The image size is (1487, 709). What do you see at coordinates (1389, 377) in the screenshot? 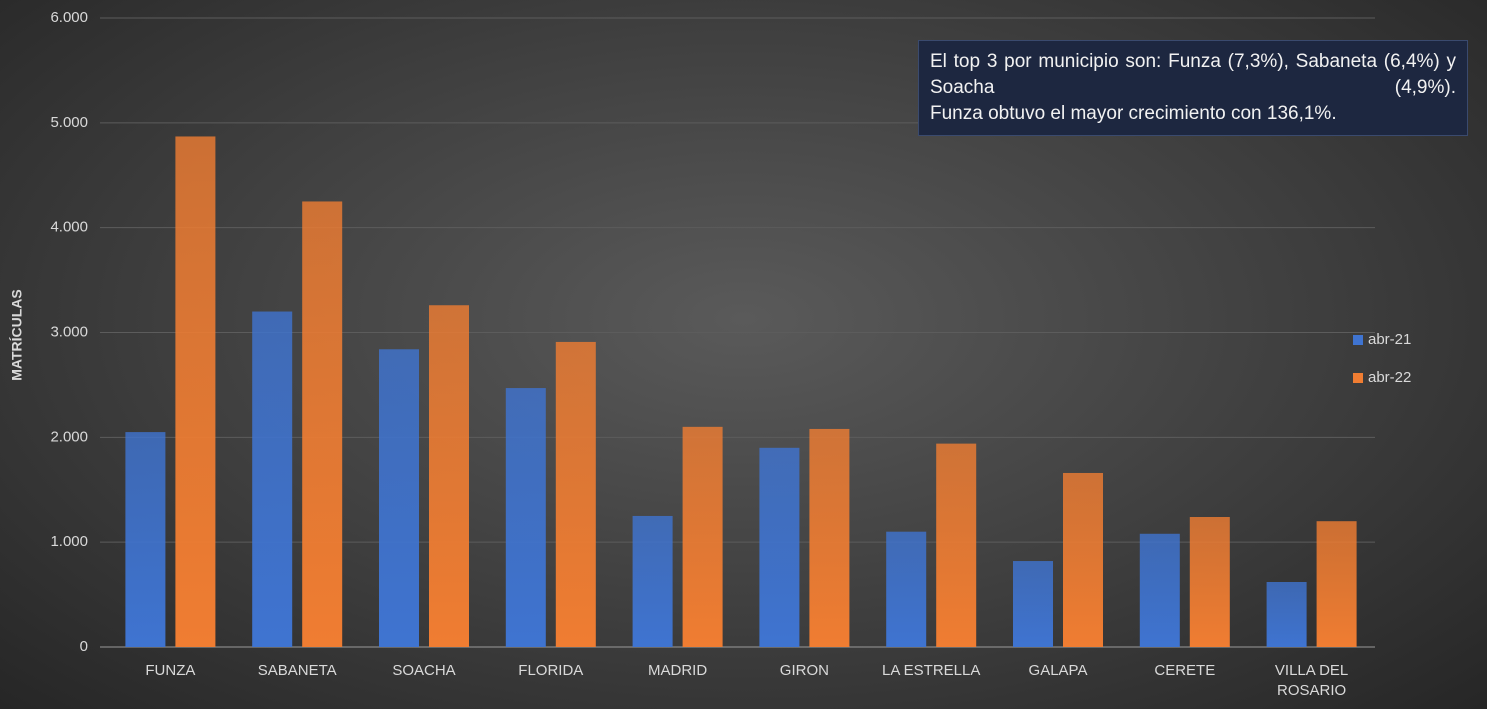
I see `legend-label: abr-22` at bounding box center [1389, 377].